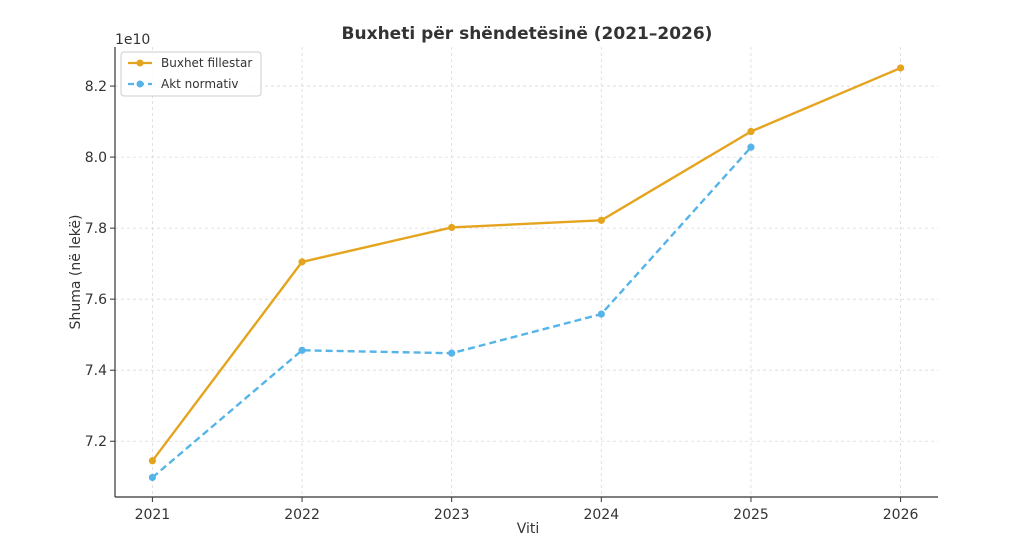 This screenshot has height=544, width=1024. I want to click on y-tick-label: 7.4, so click(96, 371).